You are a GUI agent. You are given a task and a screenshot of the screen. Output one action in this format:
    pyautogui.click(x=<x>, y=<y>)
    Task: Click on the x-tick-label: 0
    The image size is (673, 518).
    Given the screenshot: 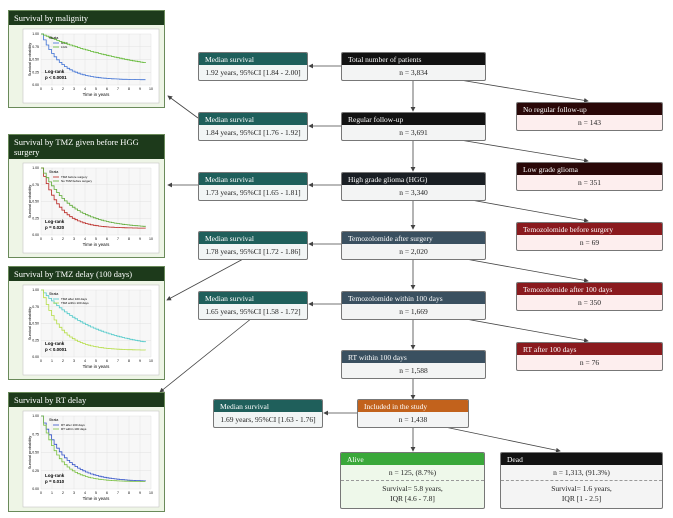 What is the action you would take?
    pyautogui.click(x=41, y=361)
    